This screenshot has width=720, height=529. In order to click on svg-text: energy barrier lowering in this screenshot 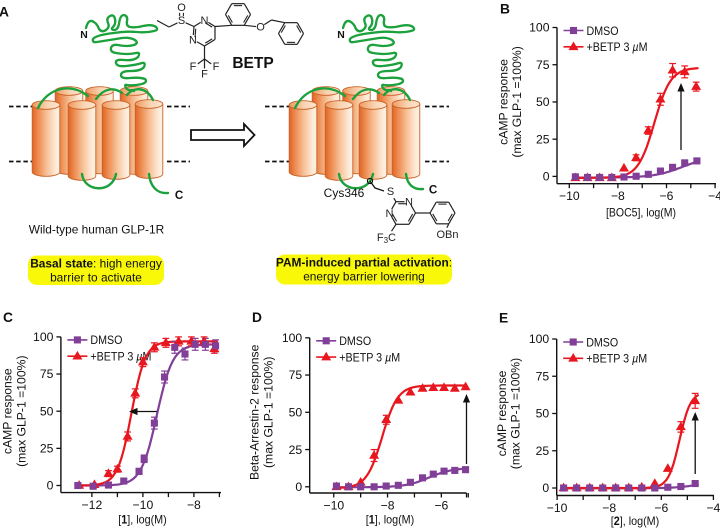, I will do `click(364, 277)`.